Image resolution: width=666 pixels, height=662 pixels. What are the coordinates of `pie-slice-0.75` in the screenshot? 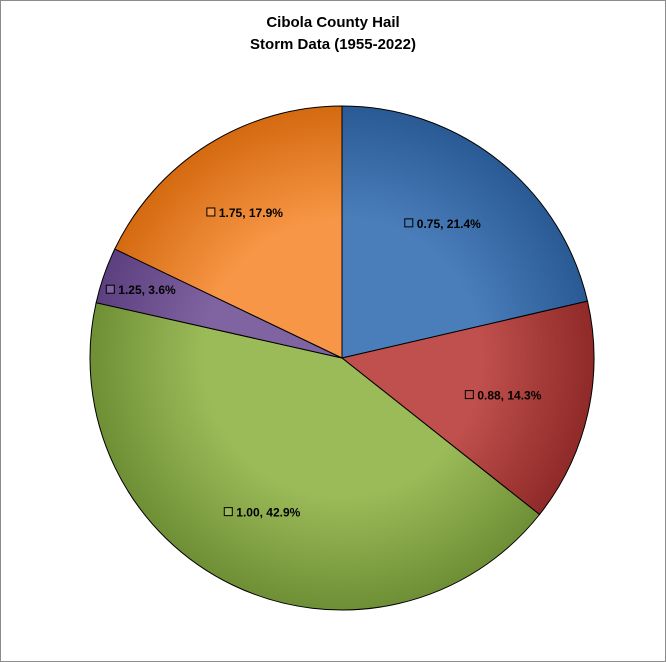 It's located at (465, 232).